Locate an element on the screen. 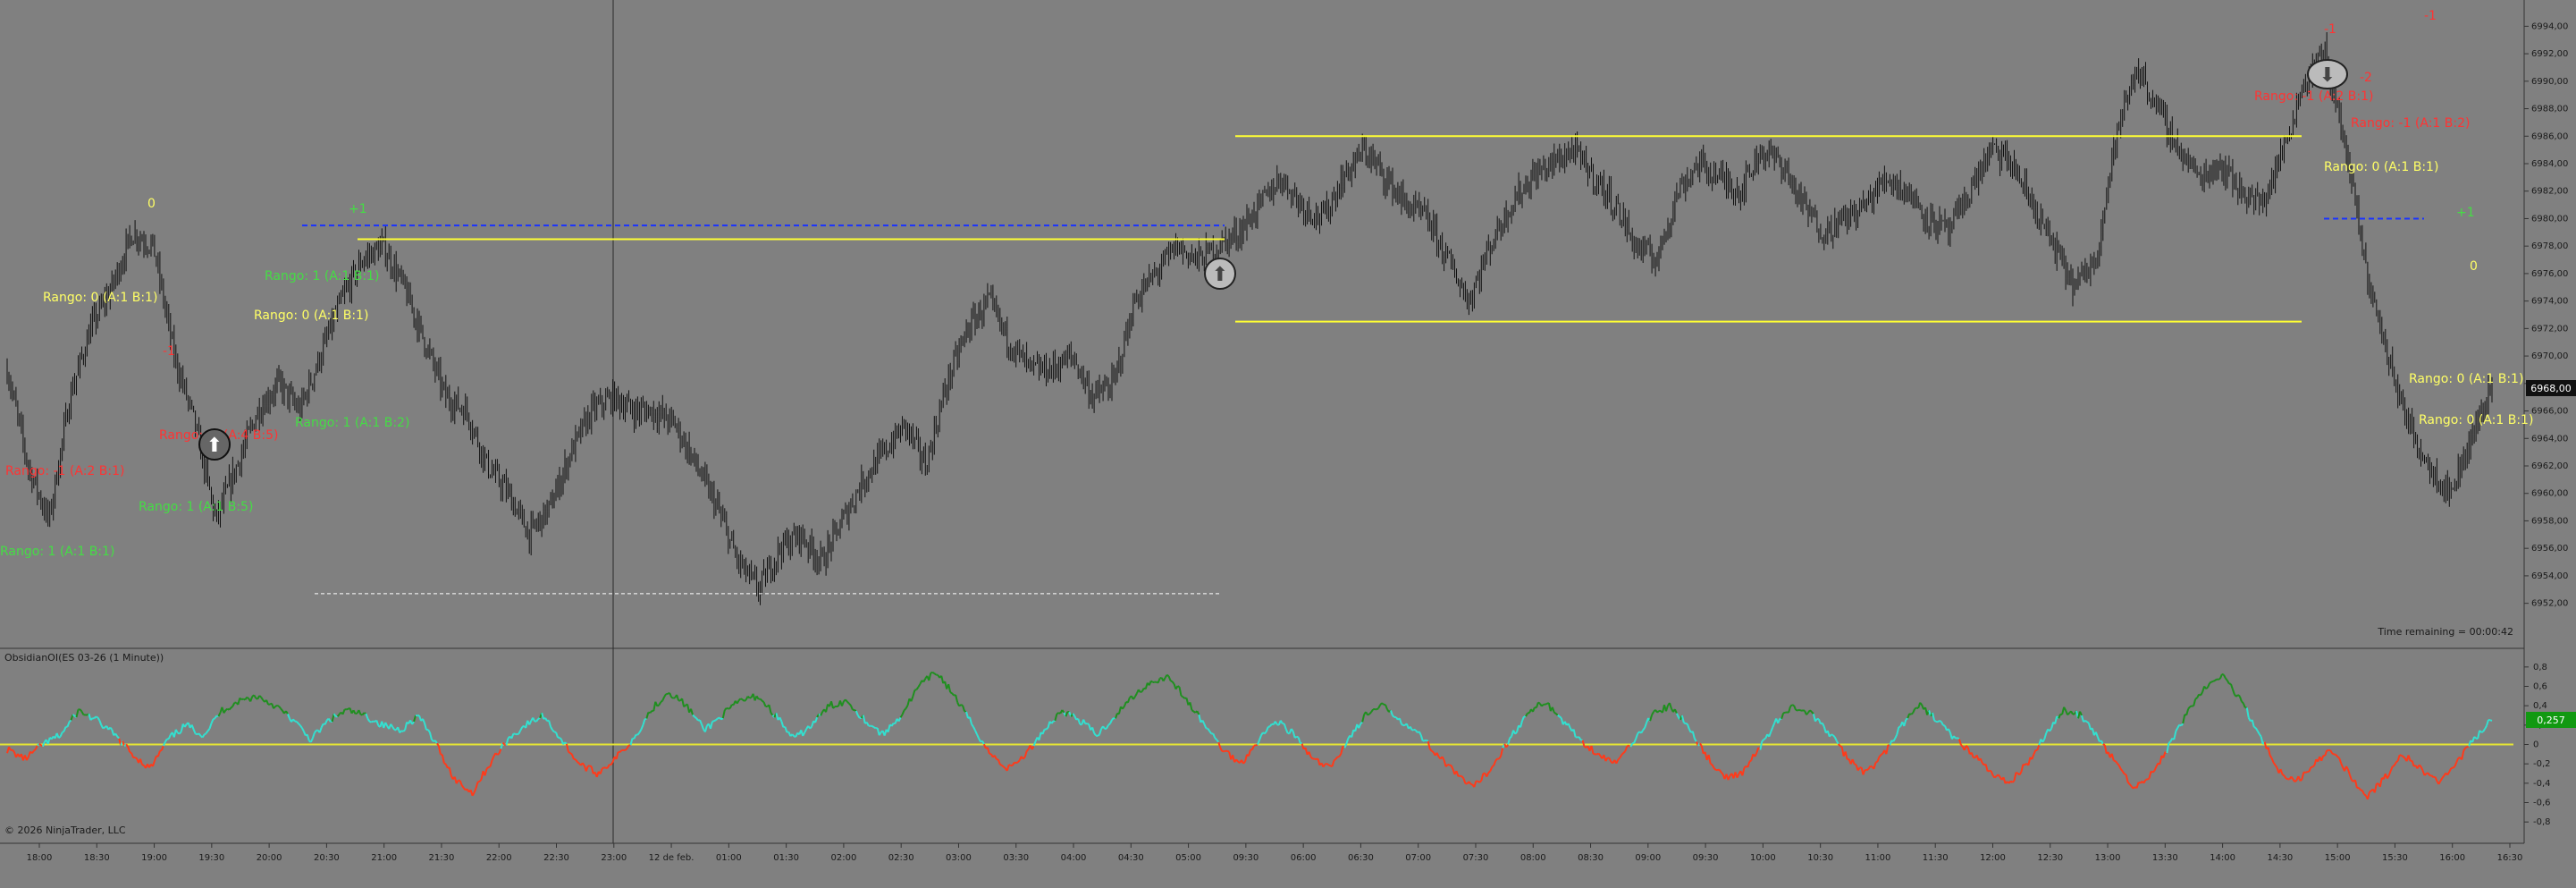  time-tick-label: 06:30 is located at coordinates (1361, 858).